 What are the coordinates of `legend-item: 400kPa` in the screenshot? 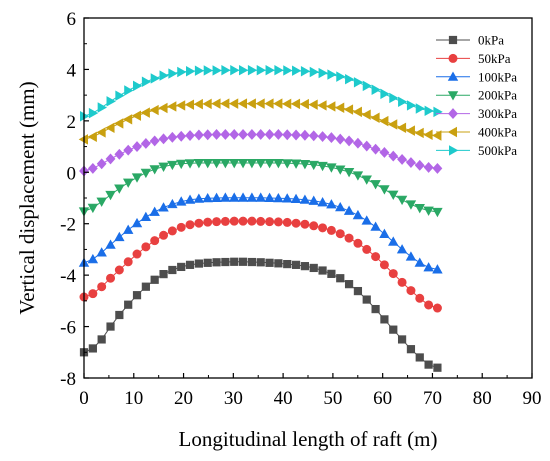 It's located at (476, 132).